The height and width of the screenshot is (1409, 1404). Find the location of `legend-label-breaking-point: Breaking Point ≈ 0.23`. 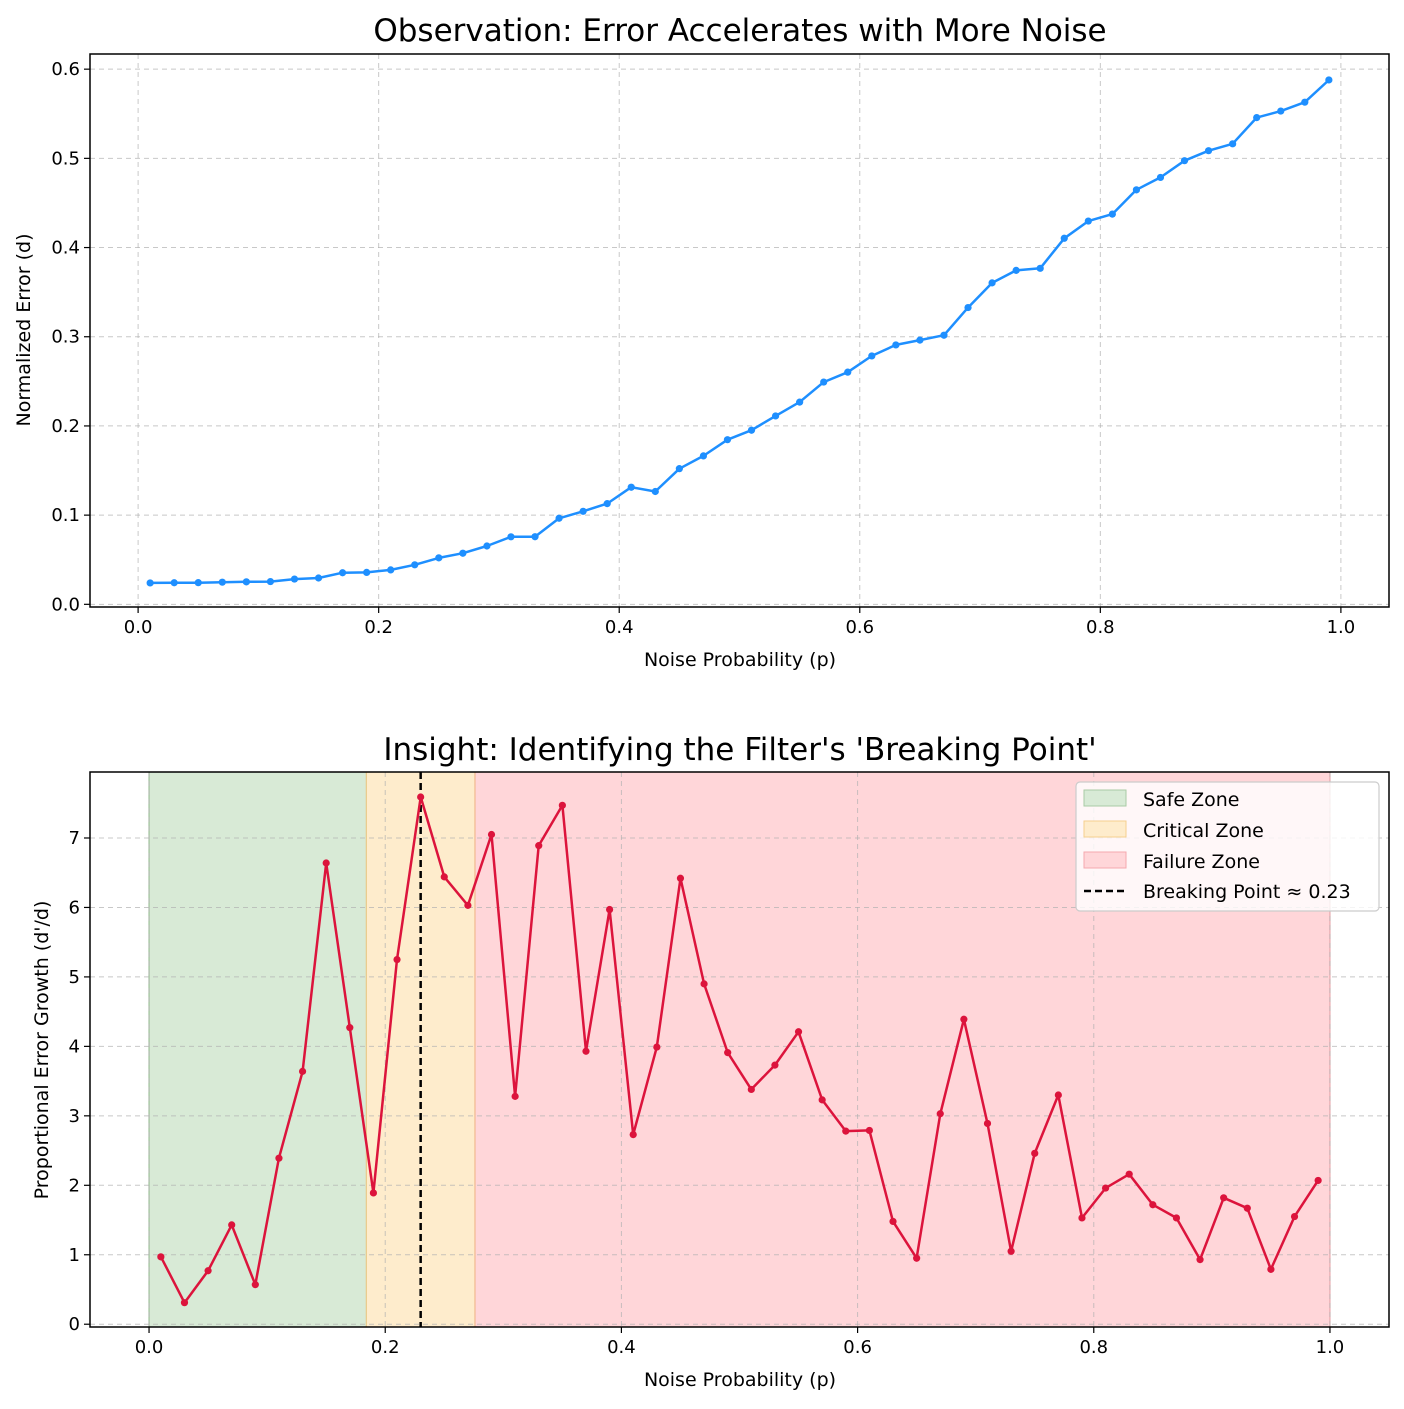

legend-label-breaking-point: Breaking Point ≈ 0.23 is located at coordinates (1247, 892).